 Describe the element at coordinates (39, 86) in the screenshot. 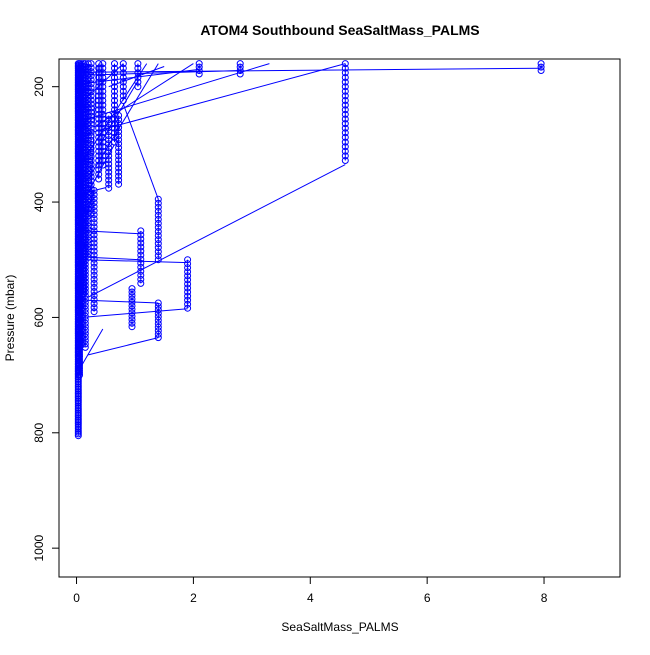

I see `y-tick-label: 200` at that location.